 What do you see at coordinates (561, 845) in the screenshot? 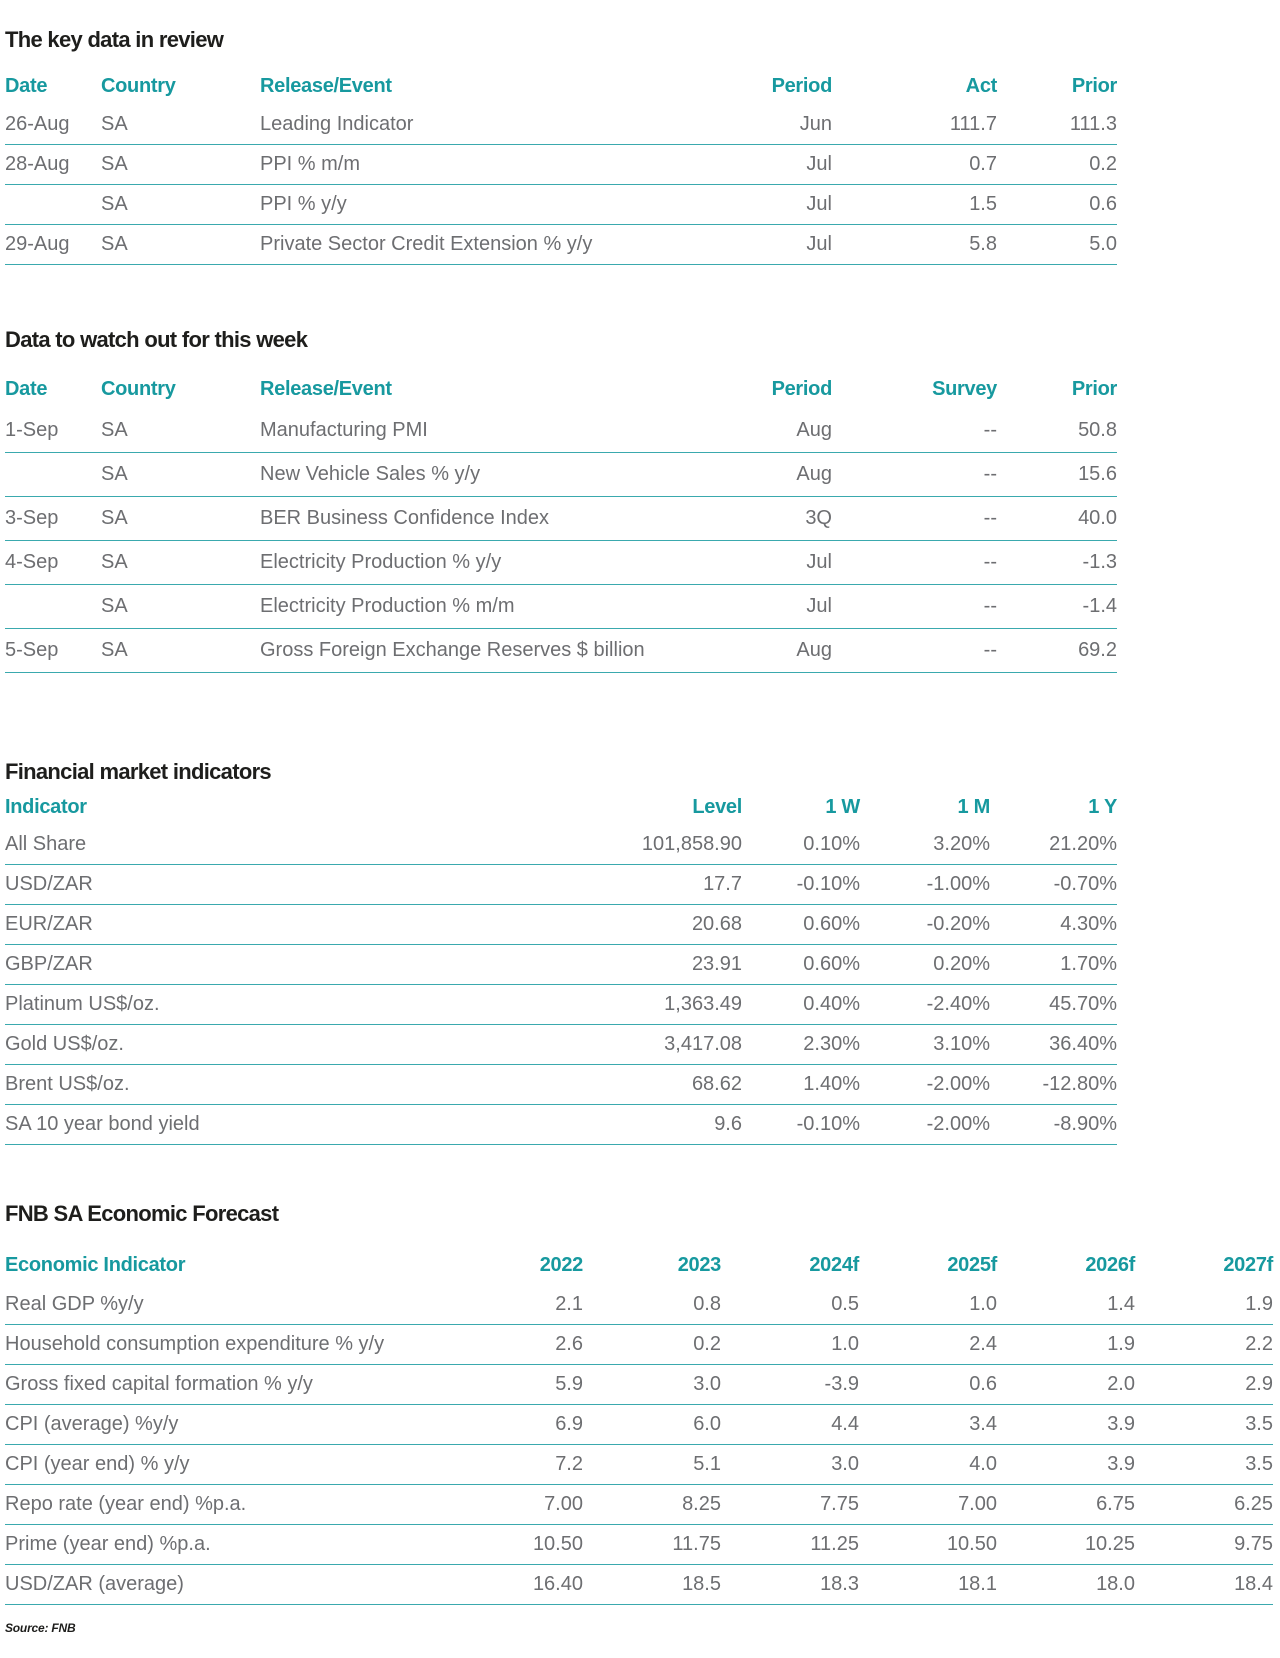
I see `table-row: All Share 101,858.90 0.10% 3.20% 21.20%` at bounding box center [561, 845].